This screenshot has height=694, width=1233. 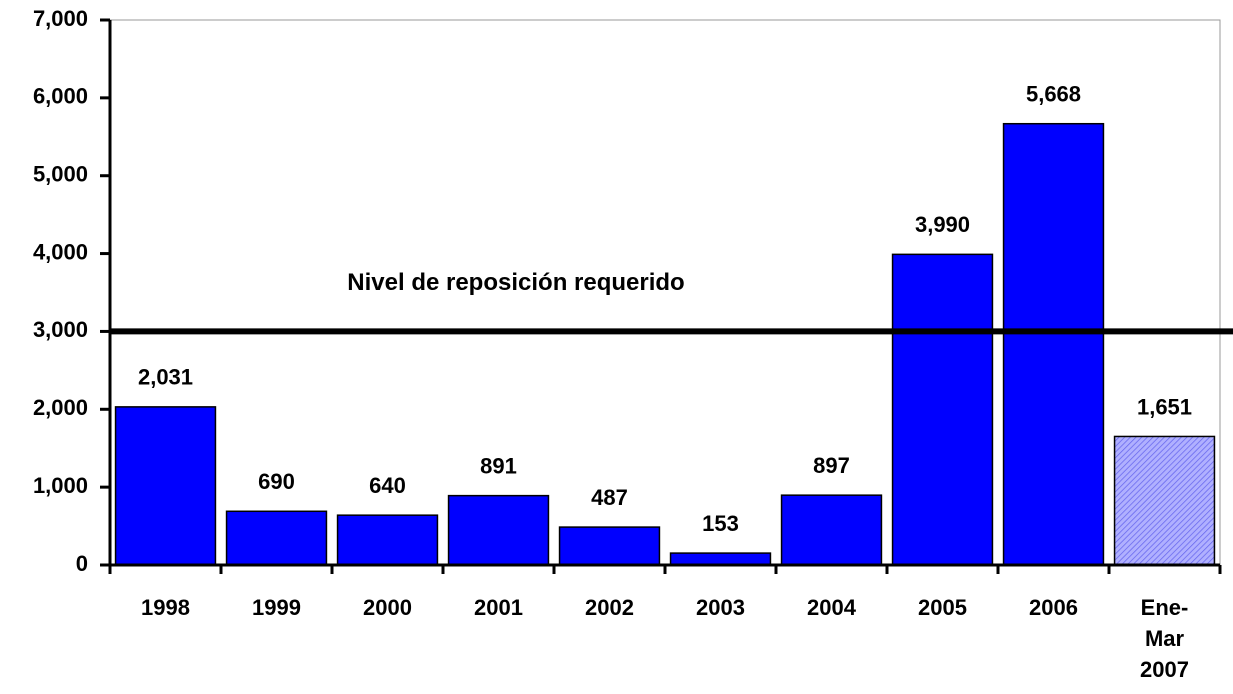 What do you see at coordinates (720, 523) in the screenshot?
I see `value-label: 153` at bounding box center [720, 523].